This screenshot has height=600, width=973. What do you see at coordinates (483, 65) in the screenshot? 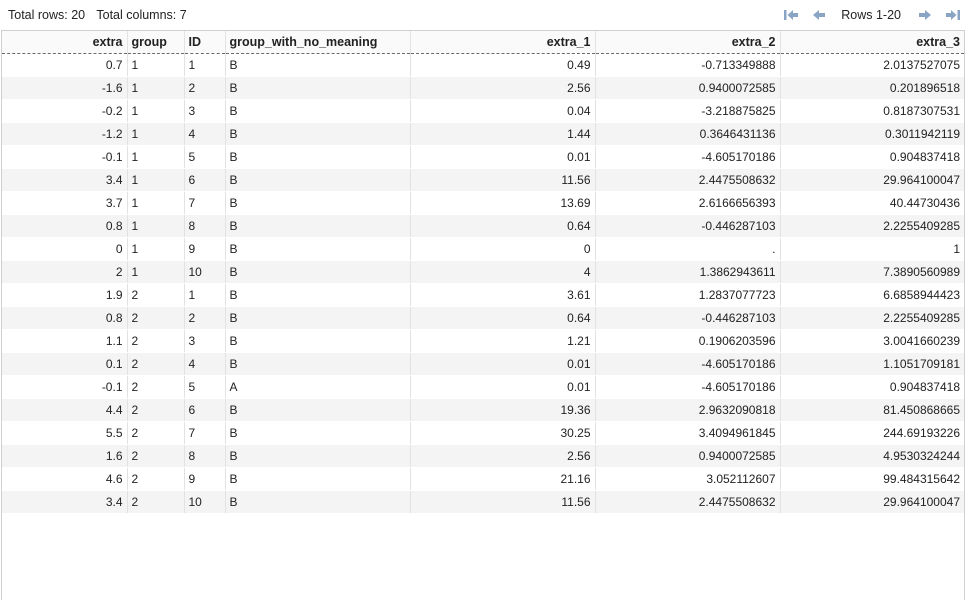
I see `table-row: 0.7 1 1 B 0.49 -0.713349888 2.0137527075` at bounding box center [483, 65].